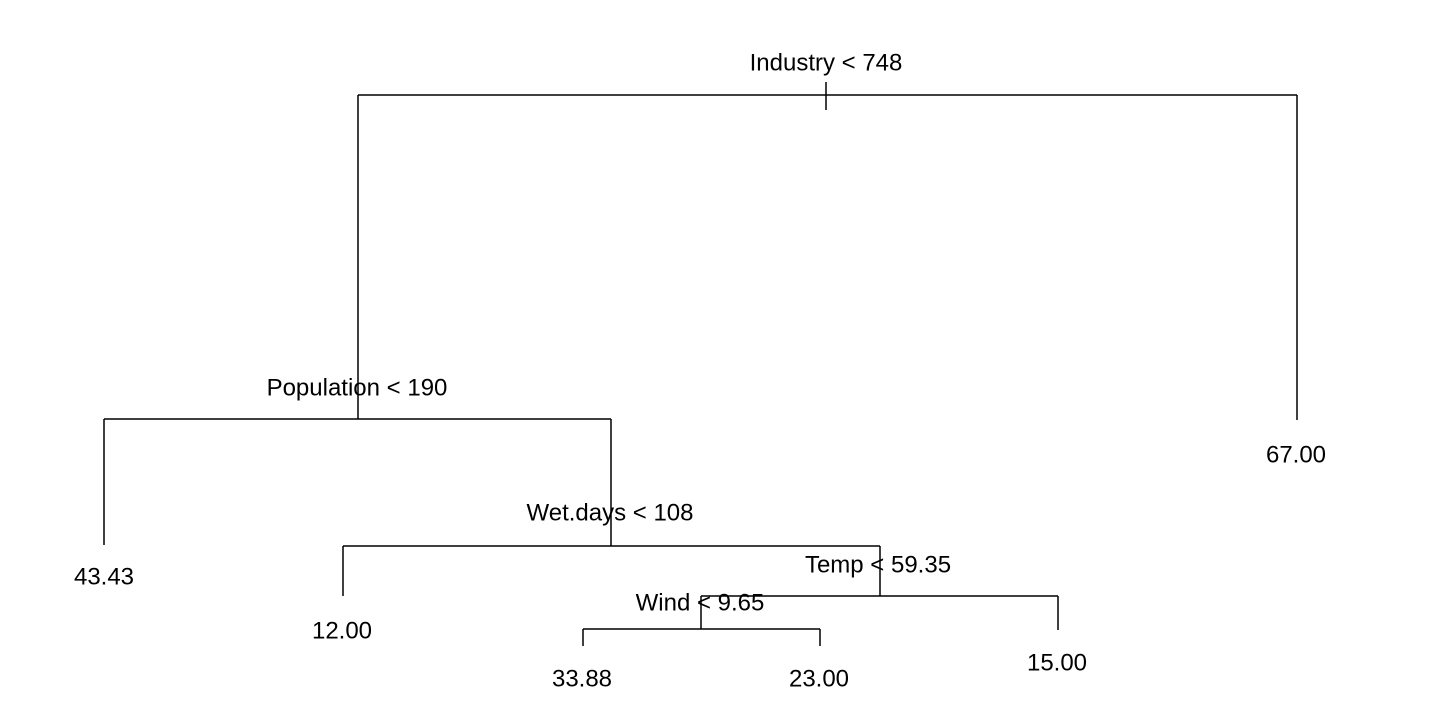  I want to click on split-label: Wind < 9.65, so click(700, 602).